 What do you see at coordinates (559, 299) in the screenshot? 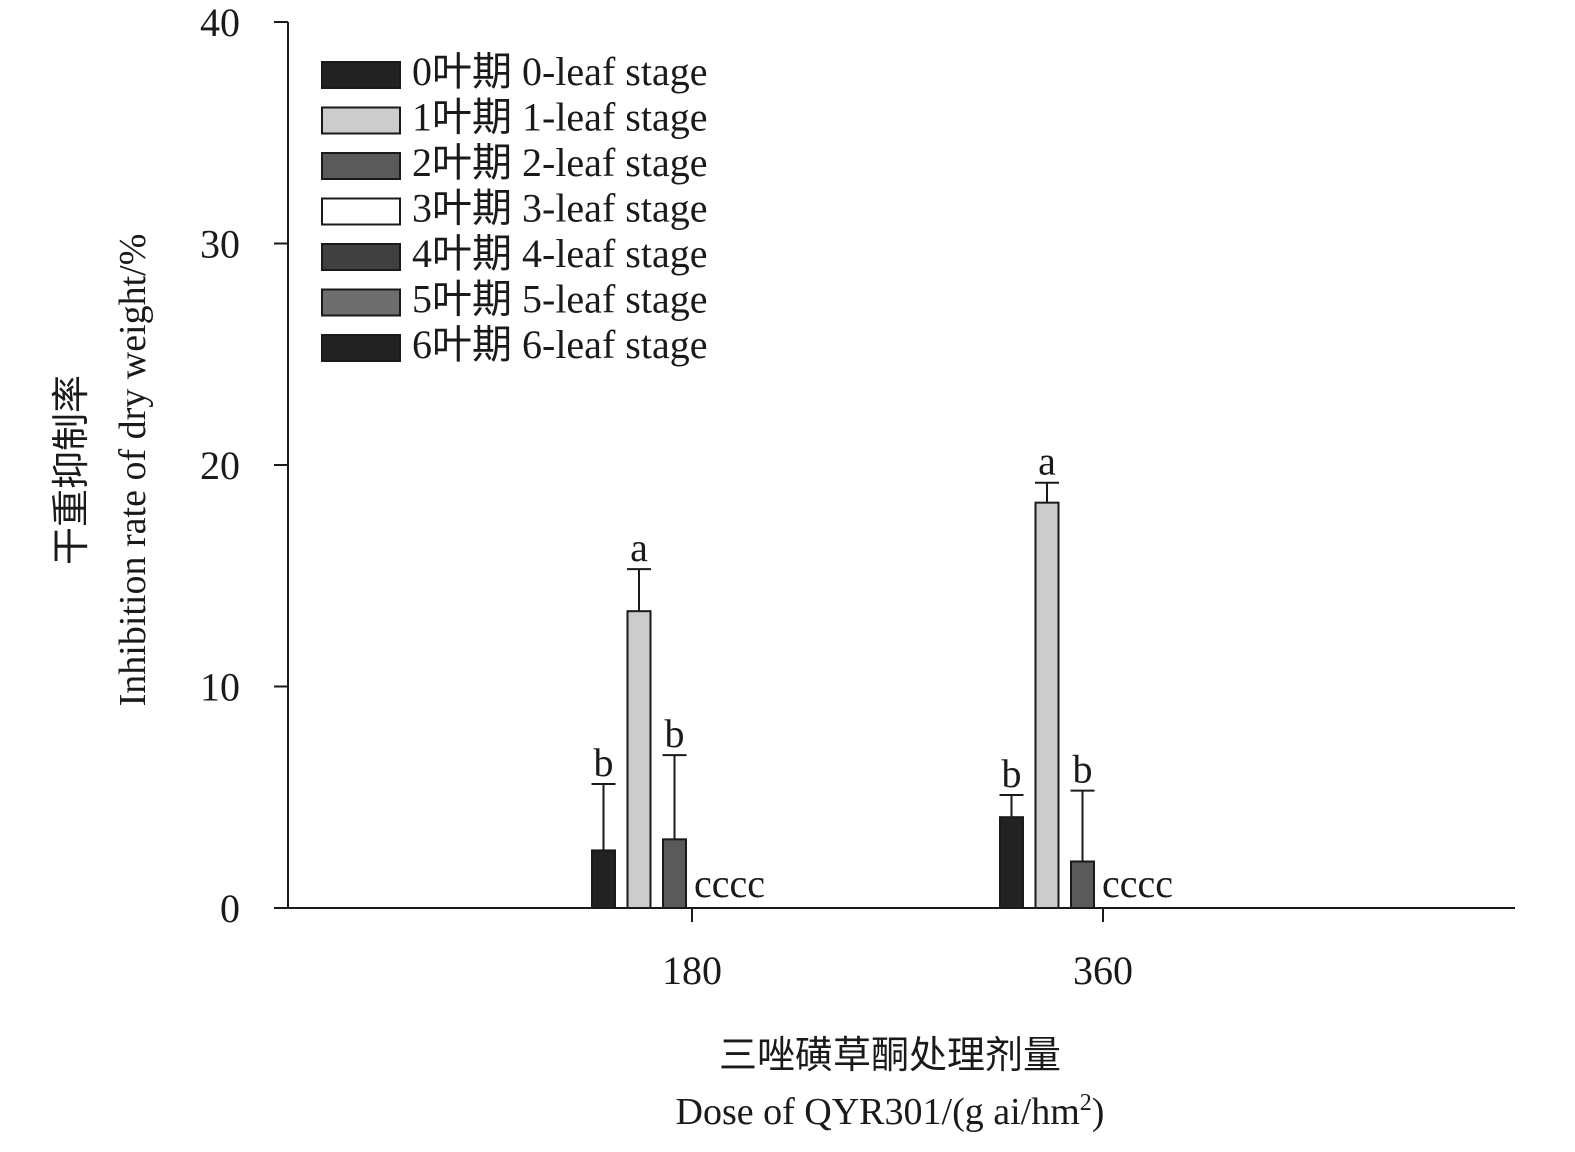
I see `legend-label: 5叶期 5-leaf stage` at bounding box center [559, 299].